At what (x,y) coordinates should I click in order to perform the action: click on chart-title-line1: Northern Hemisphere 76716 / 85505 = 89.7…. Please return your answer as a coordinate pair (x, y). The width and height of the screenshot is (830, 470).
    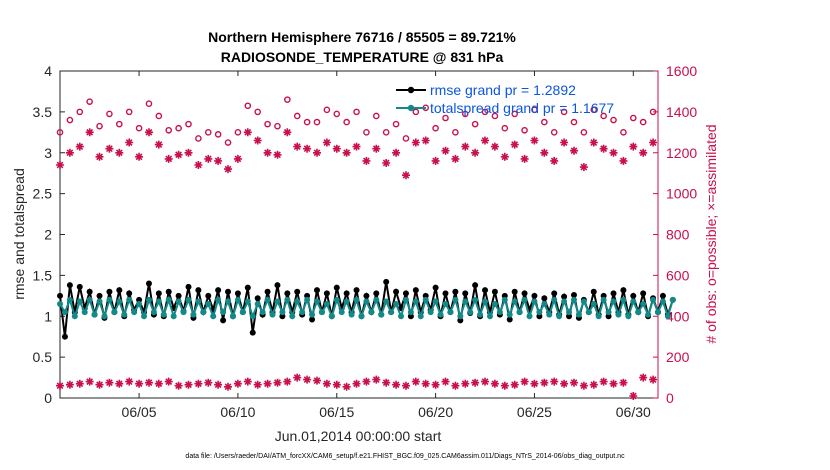
    Looking at the image, I should click on (362, 37).